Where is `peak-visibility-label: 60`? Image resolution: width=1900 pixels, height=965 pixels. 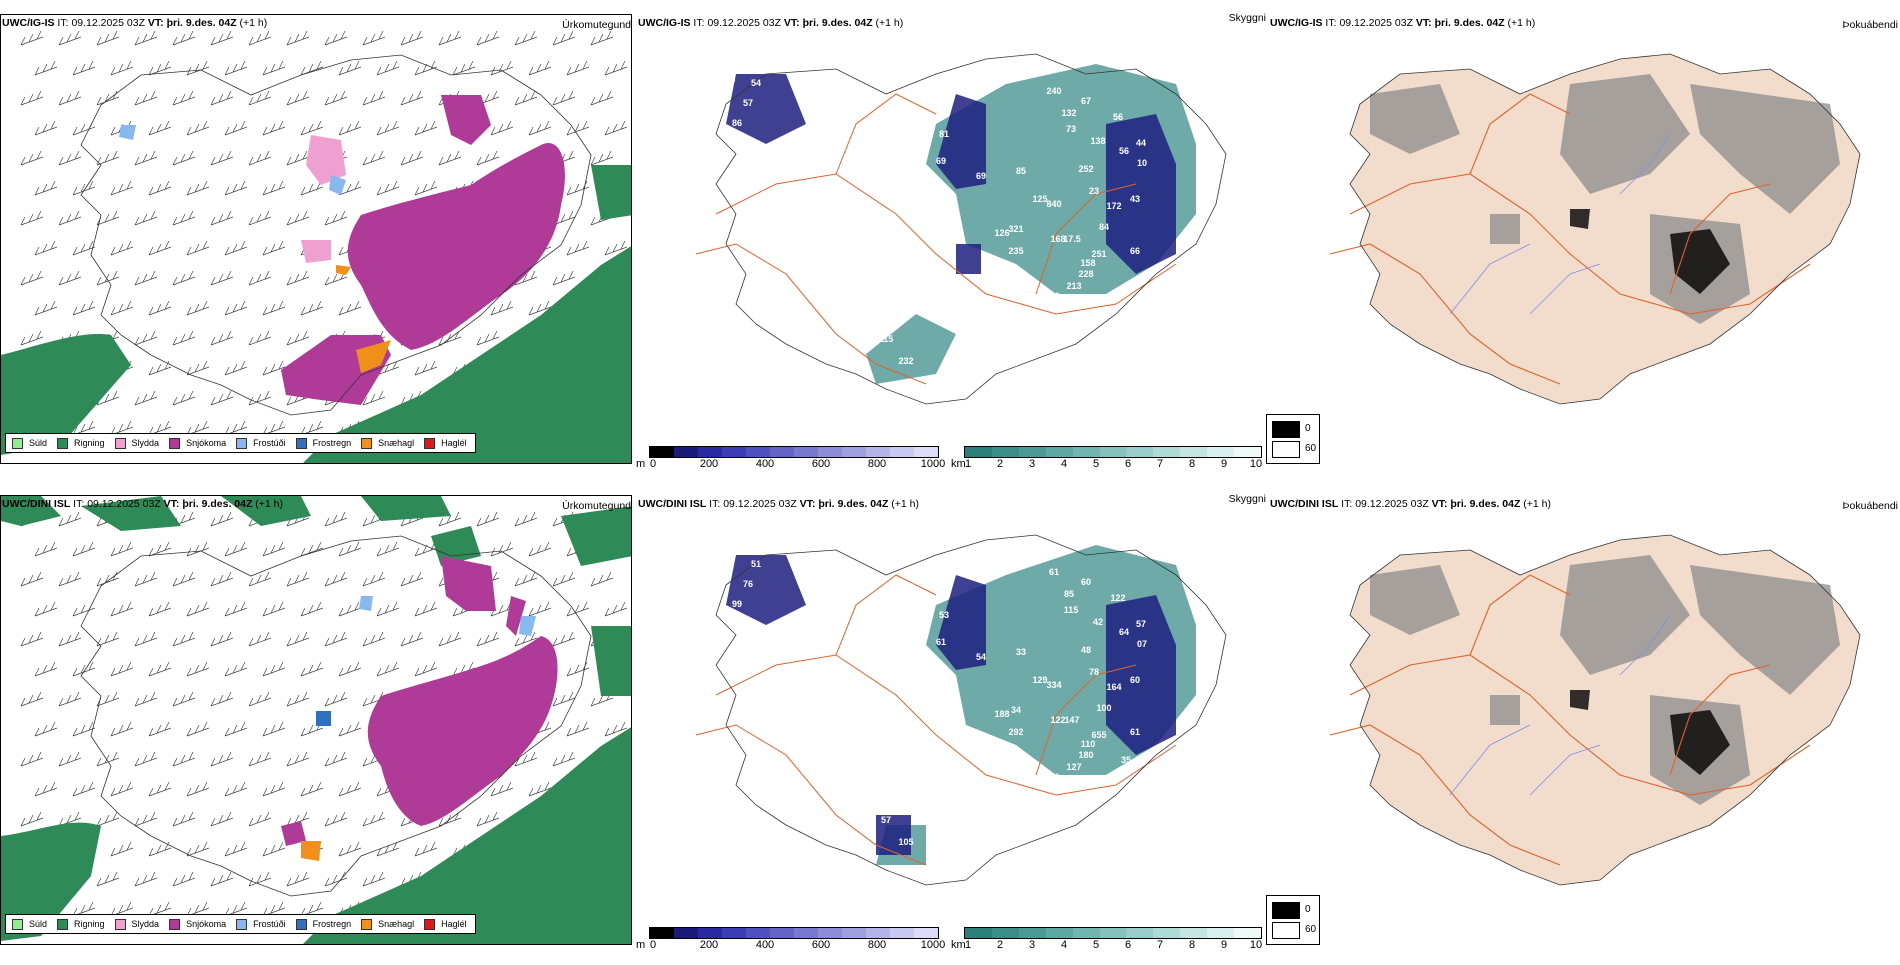 peak-visibility-label: 60 is located at coordinates (1135, 680).